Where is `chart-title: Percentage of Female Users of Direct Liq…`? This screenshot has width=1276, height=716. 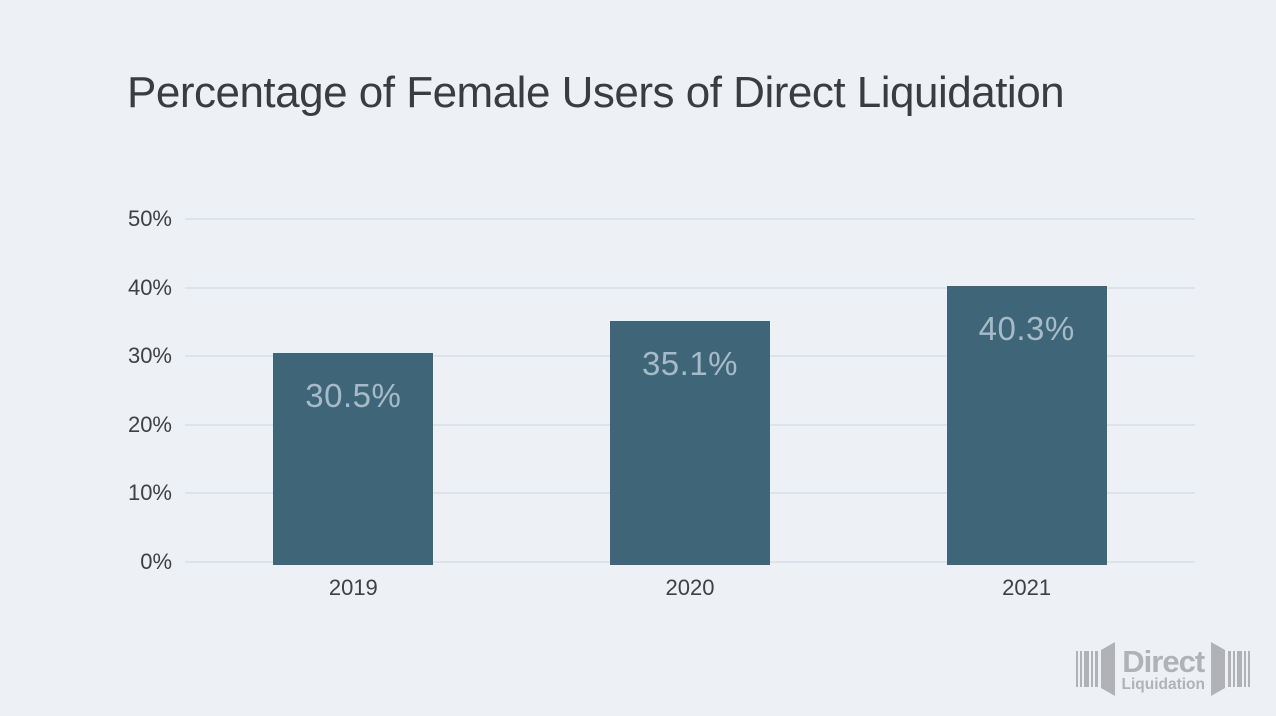 chart-title: Percentage of Female Users of Direct Liq… is located at coordinates (596, 92).